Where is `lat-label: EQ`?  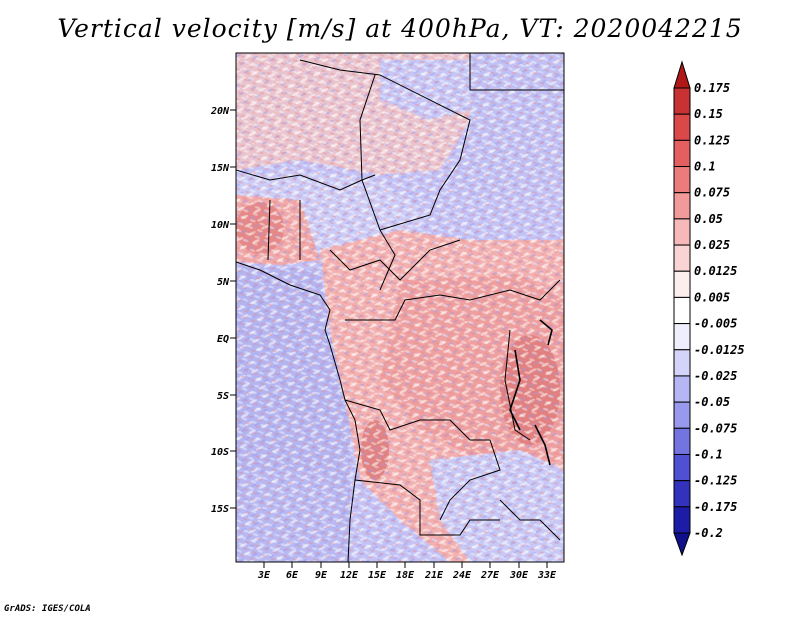
lat-label: EQ is located at coordinates (223, 339).